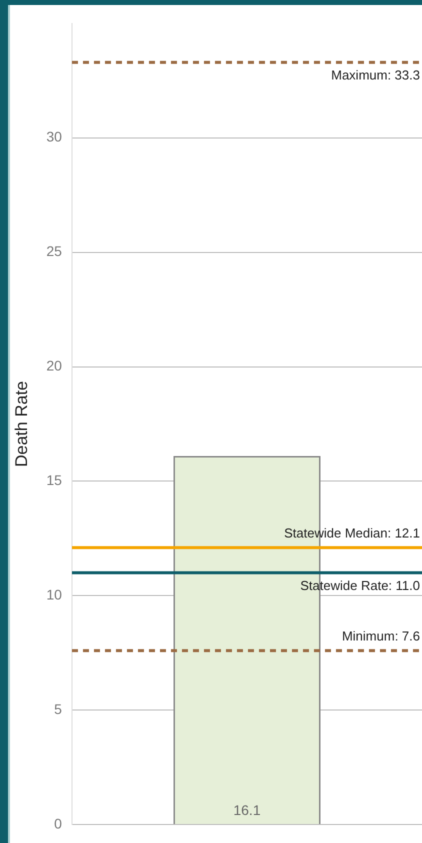 This screenshot has height=843, width=422. Describe the element at coordinates (360, 585) in the screenshot. I see `ref-line-label: Statewide Rate: 11.0` at that location.